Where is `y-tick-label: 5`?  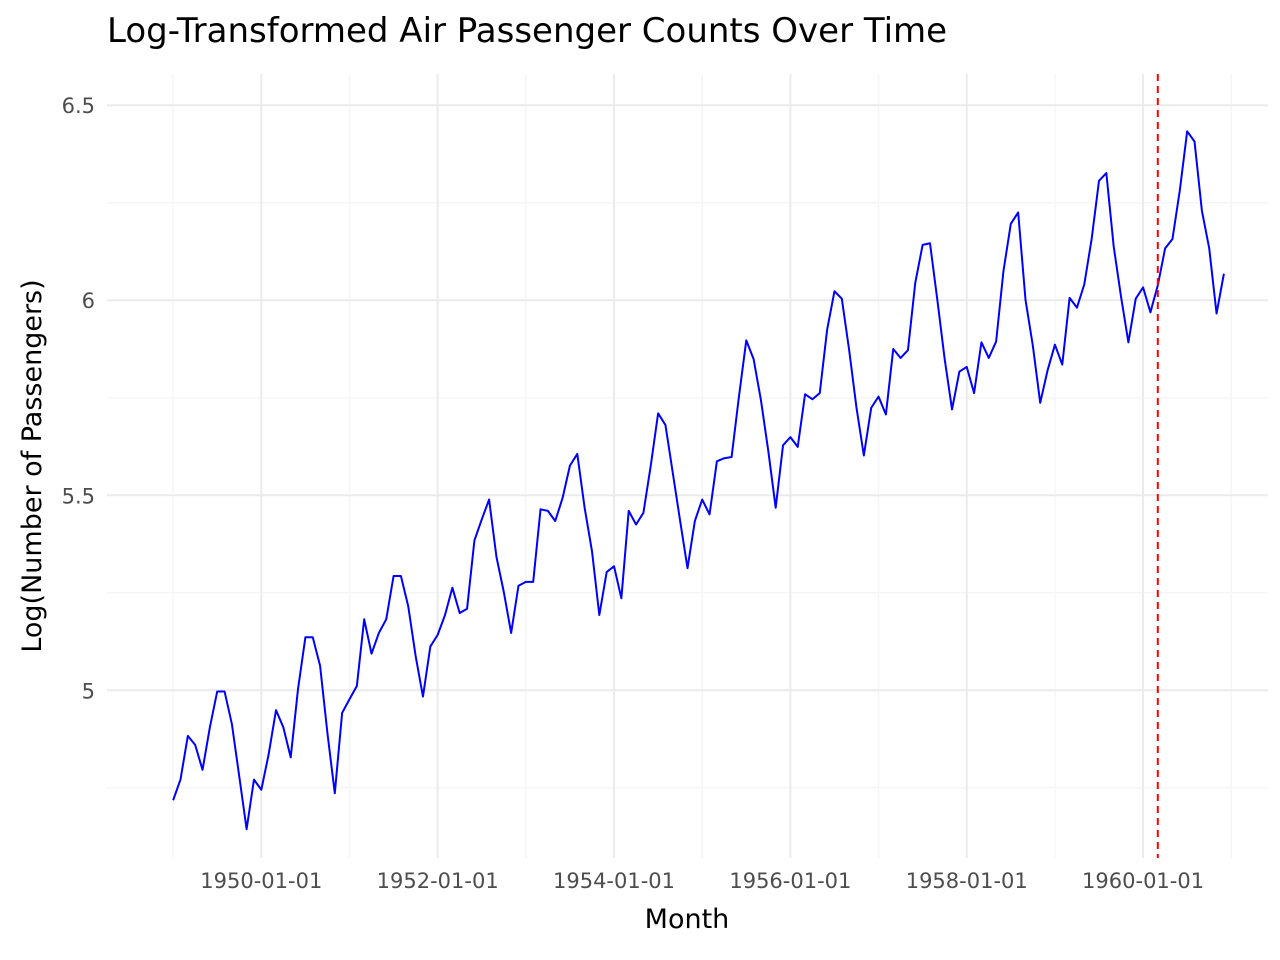
y-tick-label: 5 is located at coordinates (88, 691).